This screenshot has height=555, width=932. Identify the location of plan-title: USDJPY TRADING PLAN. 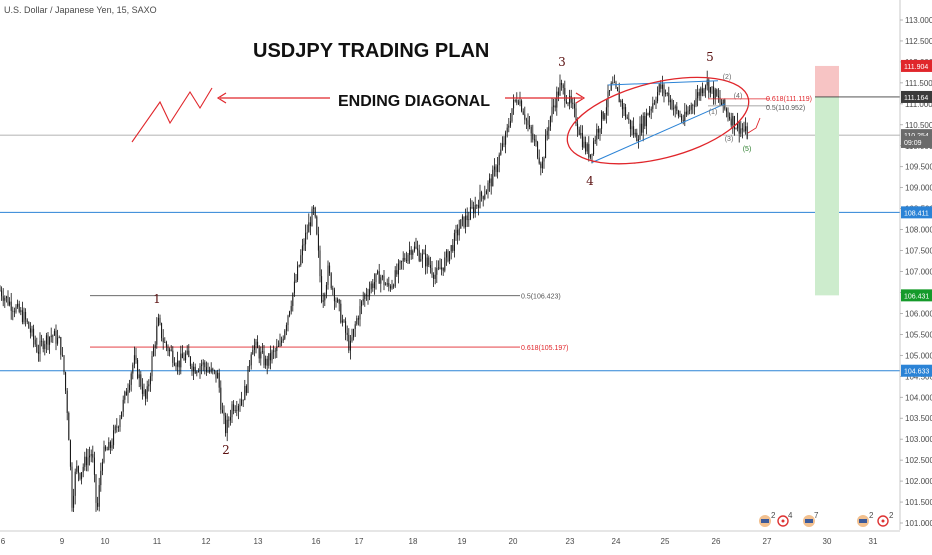
(371, 51).